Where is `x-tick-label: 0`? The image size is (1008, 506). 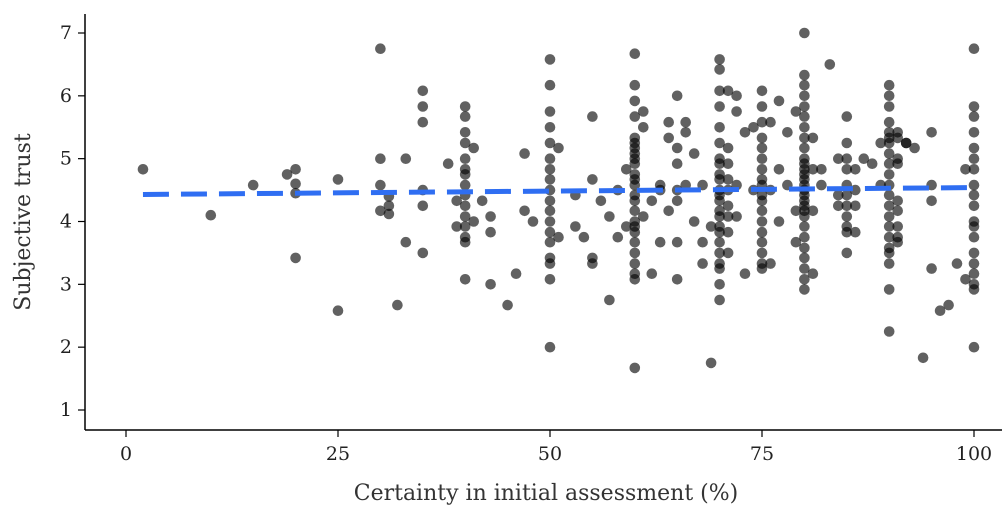
x-tick-label: 0 is located at coordinates (126, 454).